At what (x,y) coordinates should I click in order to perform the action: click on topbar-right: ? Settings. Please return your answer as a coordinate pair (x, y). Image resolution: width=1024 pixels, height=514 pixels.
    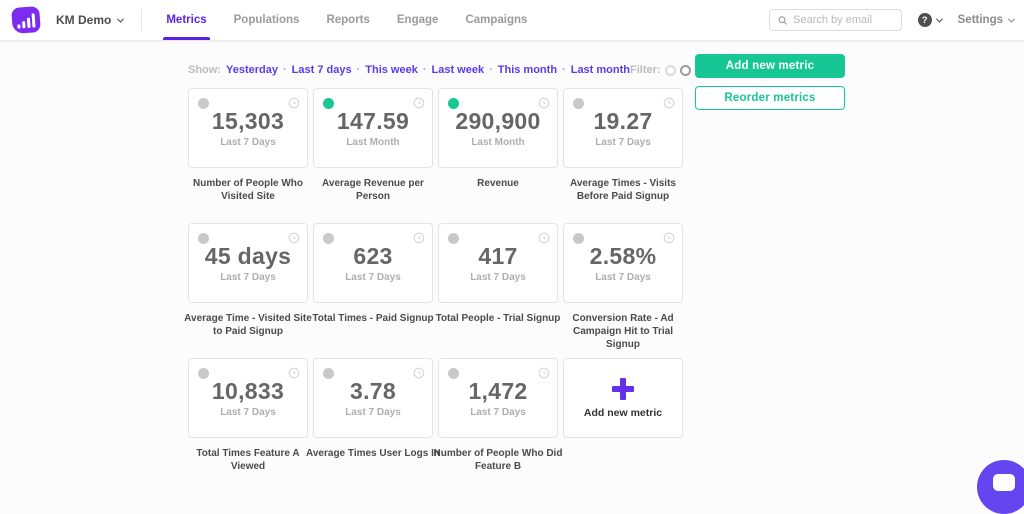
    Looking at the image, I should click on (892, 20).